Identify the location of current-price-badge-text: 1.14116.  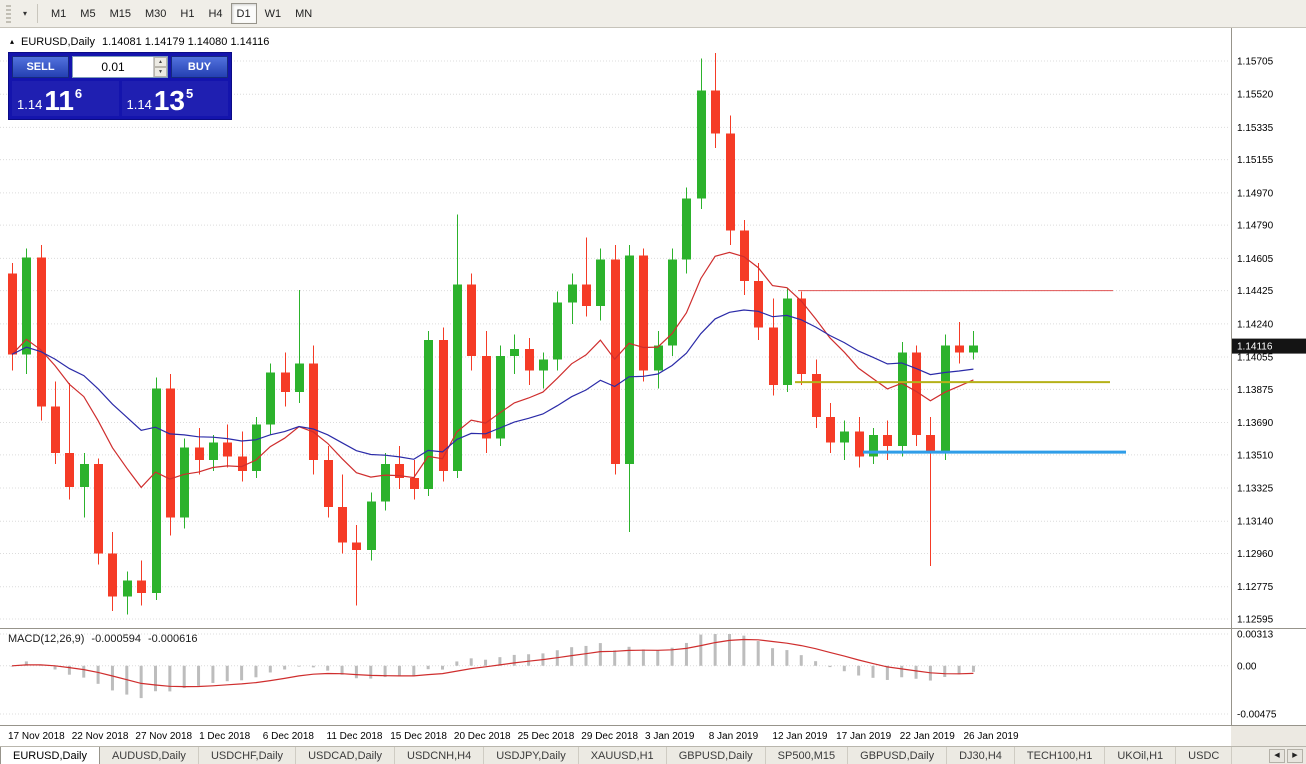
(1255, 347).